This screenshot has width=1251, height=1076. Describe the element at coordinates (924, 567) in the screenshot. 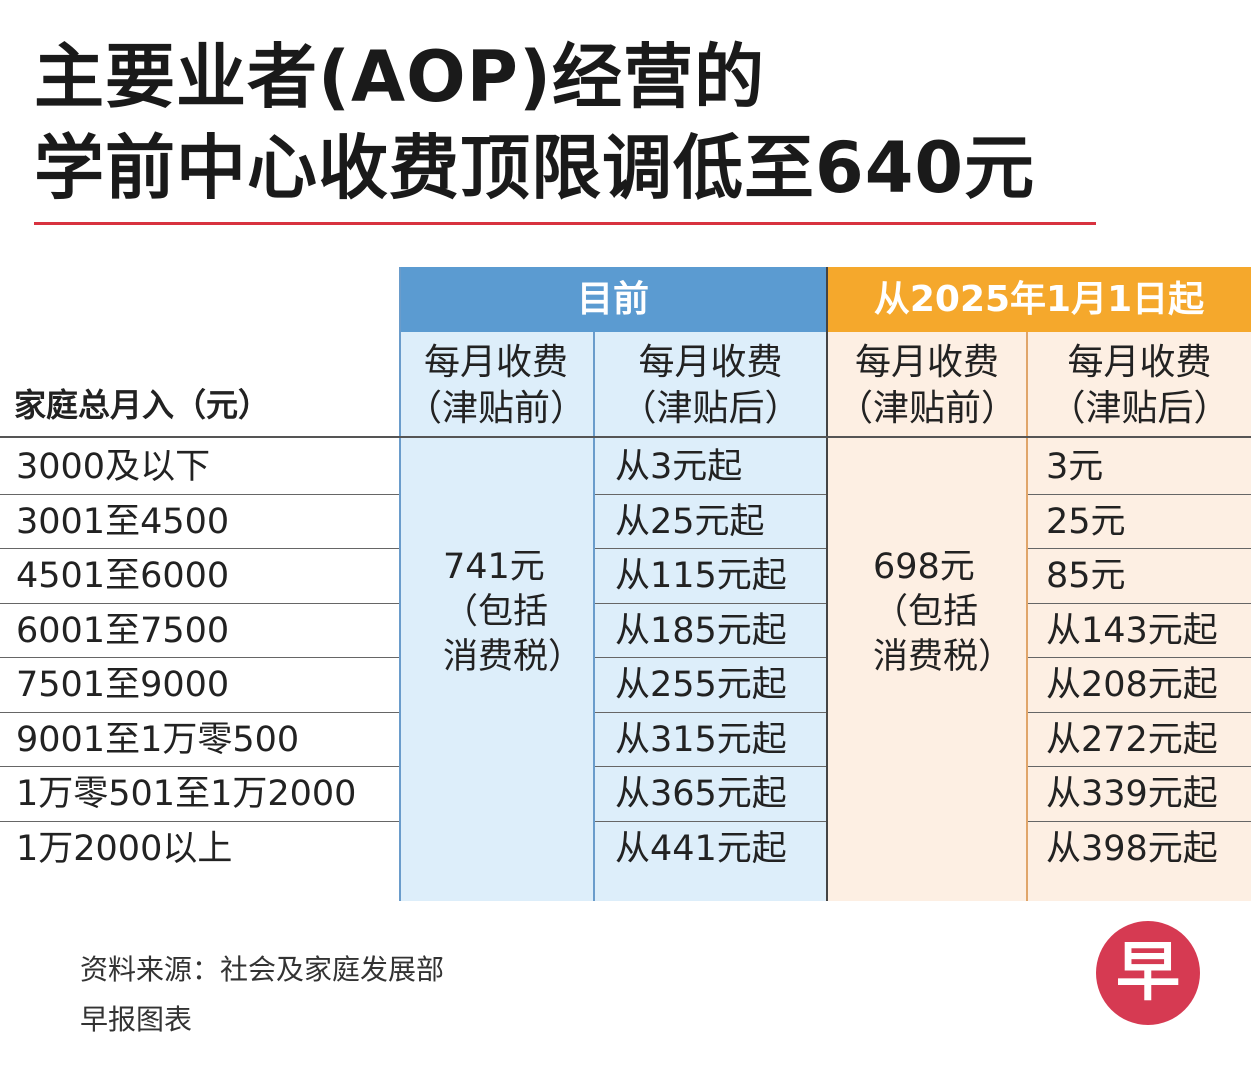

I see `new-before-price: 698元` at that location.